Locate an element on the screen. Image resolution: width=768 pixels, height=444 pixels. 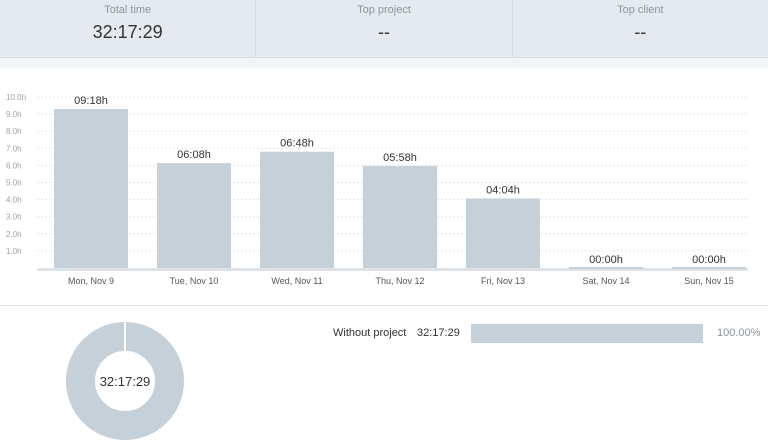
x-category-label: Thu, Nov 12 is located at coordinates (399, 281).